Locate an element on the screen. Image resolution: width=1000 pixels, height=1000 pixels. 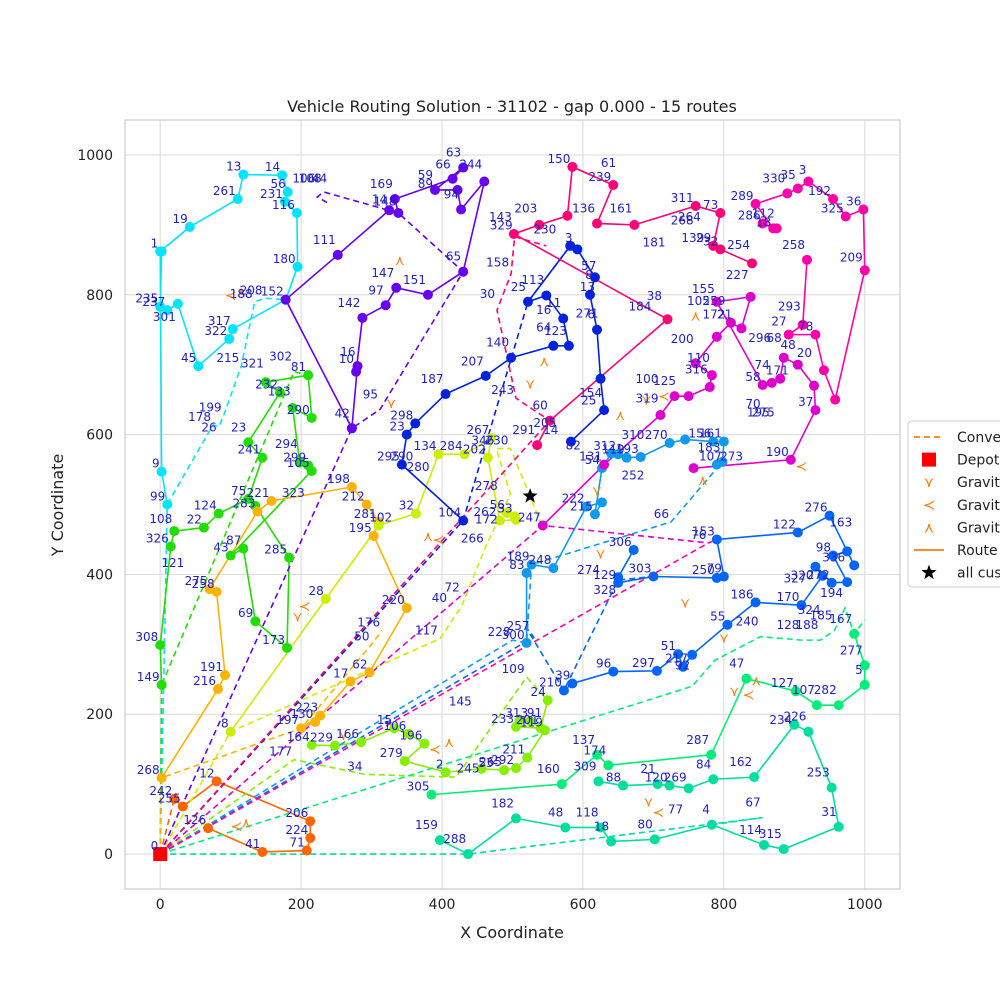
node-label: 188 is located at coordinates (806, 625).